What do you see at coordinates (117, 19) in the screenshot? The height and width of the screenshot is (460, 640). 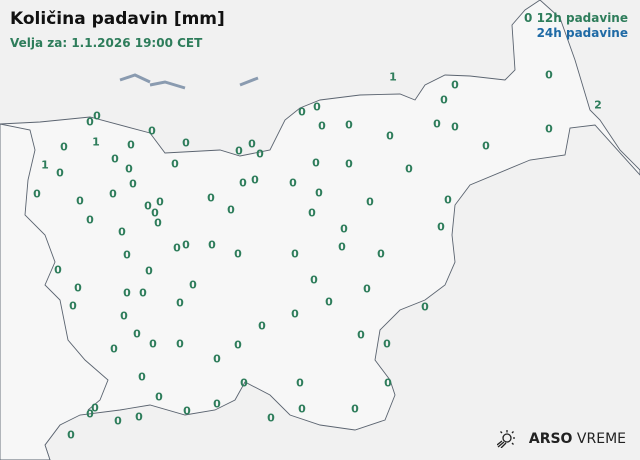 I see `map-title: Količina padavin [mm]` at bounding box center [117, 19].